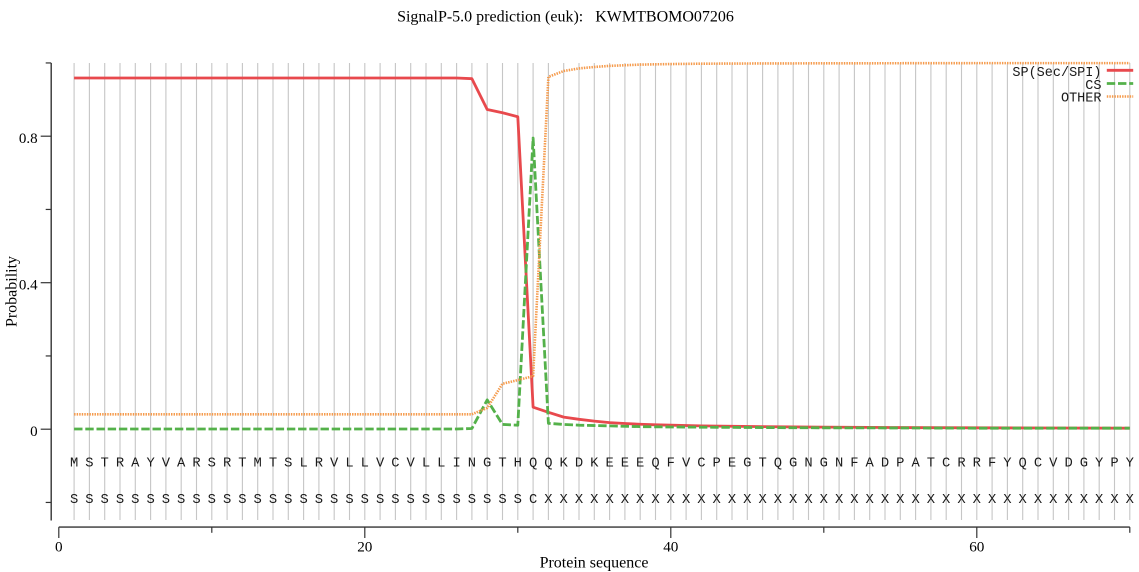  Describe the element at coordinates (977, 547) in the screenshot. I see `svg-text: 60` at that location.